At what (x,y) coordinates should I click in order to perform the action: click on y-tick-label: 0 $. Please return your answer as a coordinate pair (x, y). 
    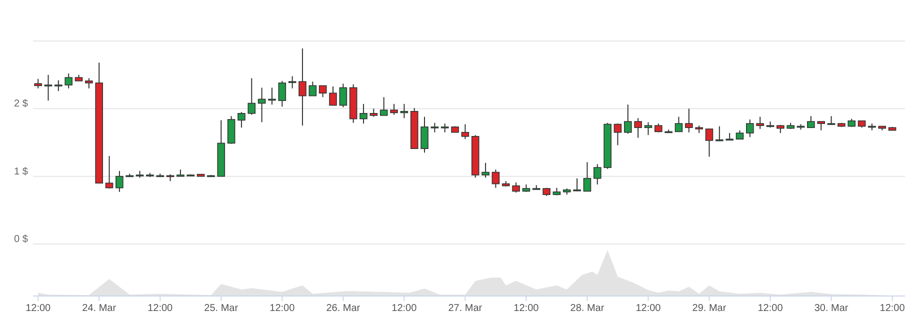
    Looking at the image, I should click on (21, 239).